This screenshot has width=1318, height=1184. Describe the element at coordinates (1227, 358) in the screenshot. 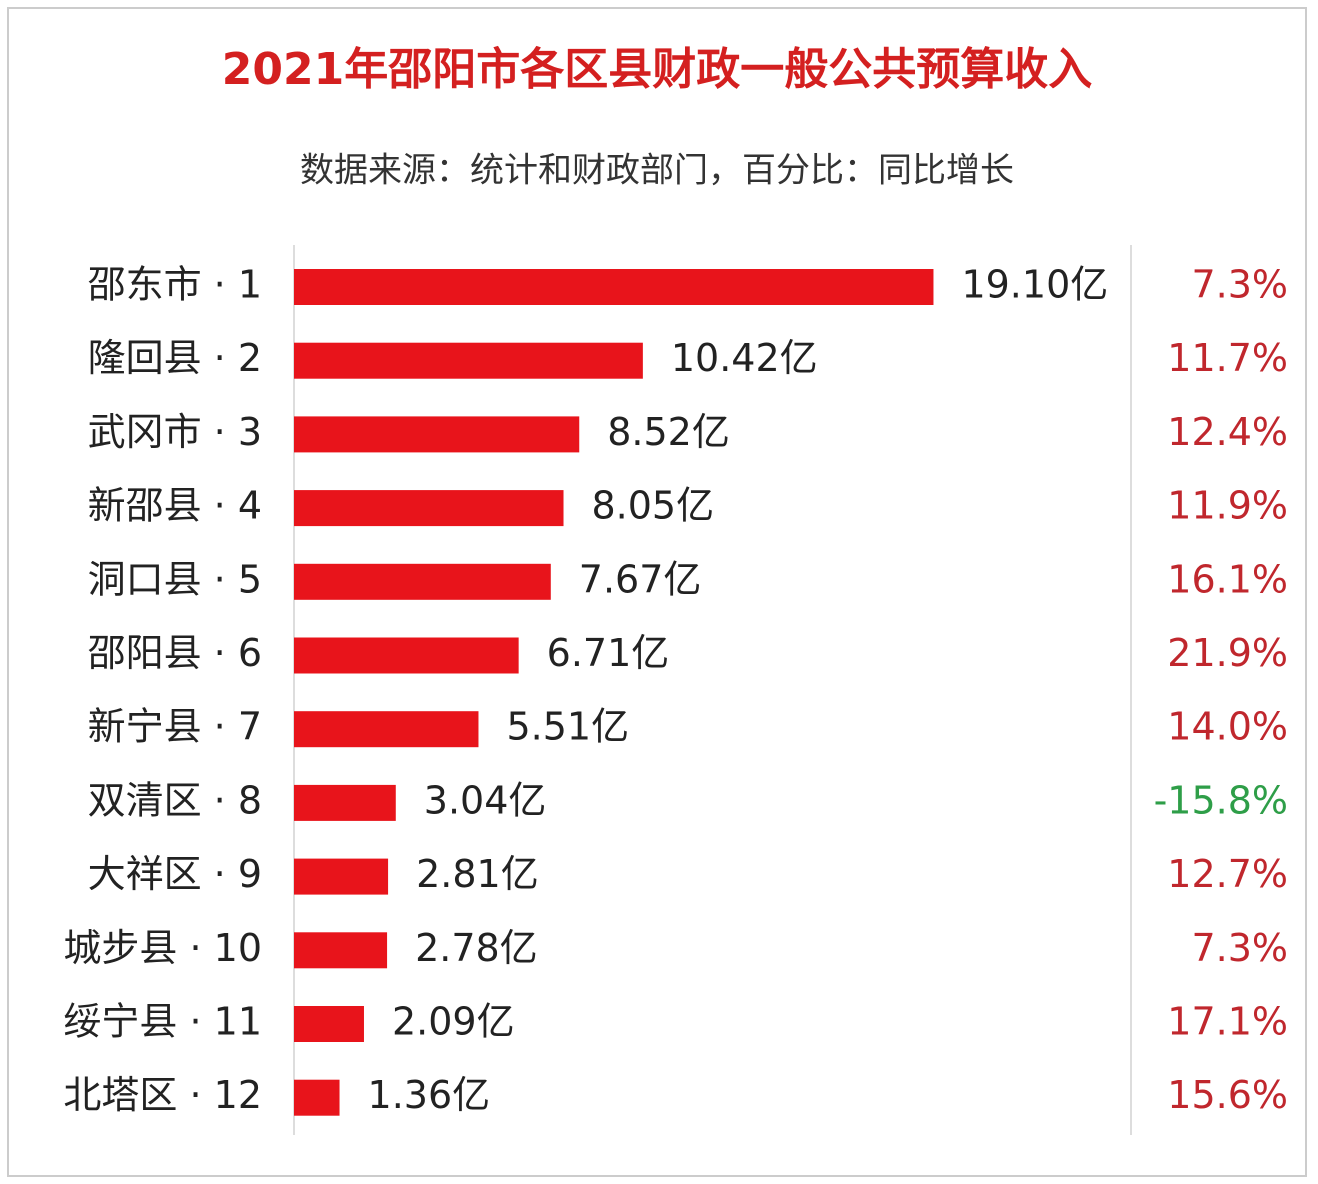

I see `growth-label: 11.7%` at that location.